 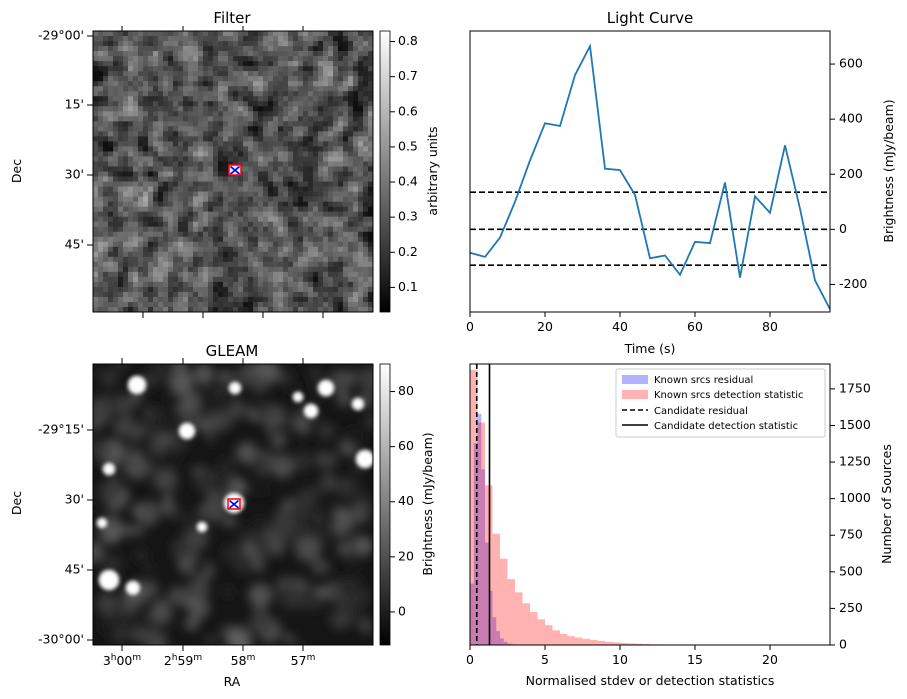 What do you see at coordinates (427, 503) in the screenshot?
I see `gleam-colorbar-label: Brightness (mJy/beam)` at bounding box center [427, 503].